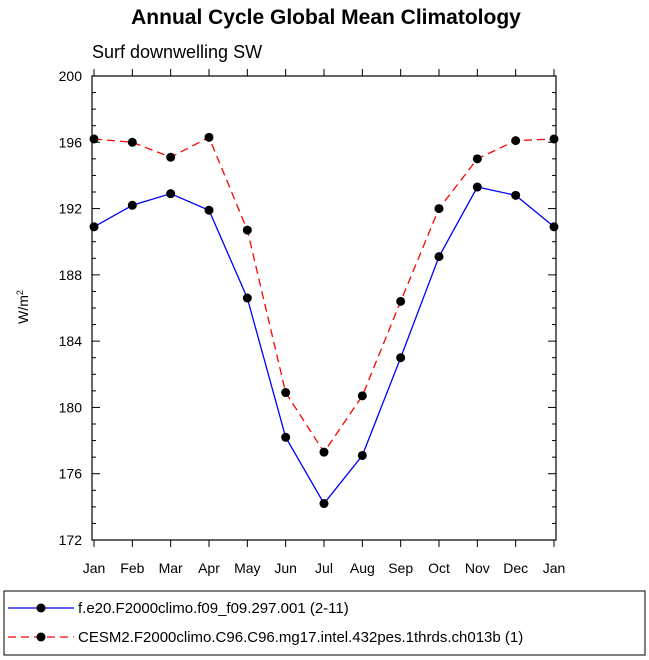 The image size is (649, 660). I want to click on x-tick-label: Mar, so click(171, 568).